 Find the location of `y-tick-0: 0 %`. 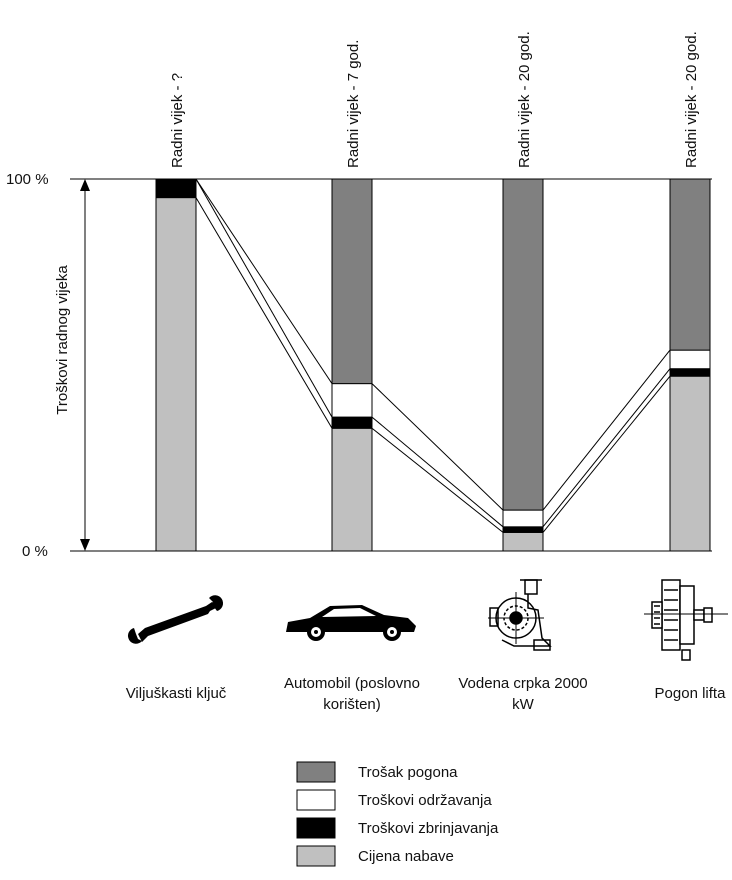

y-tick-0: 0 % is located at coordinates (35, 551).